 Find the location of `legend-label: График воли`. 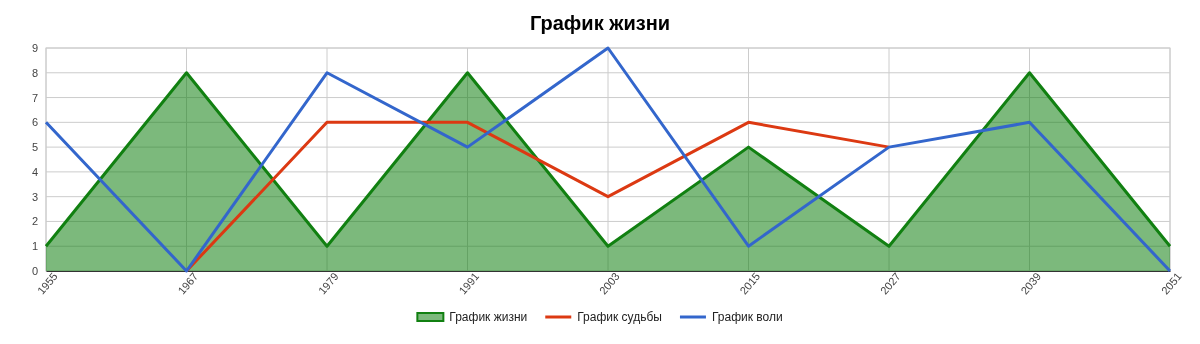

legend-label: График воли is located at coordinates (747, 317).